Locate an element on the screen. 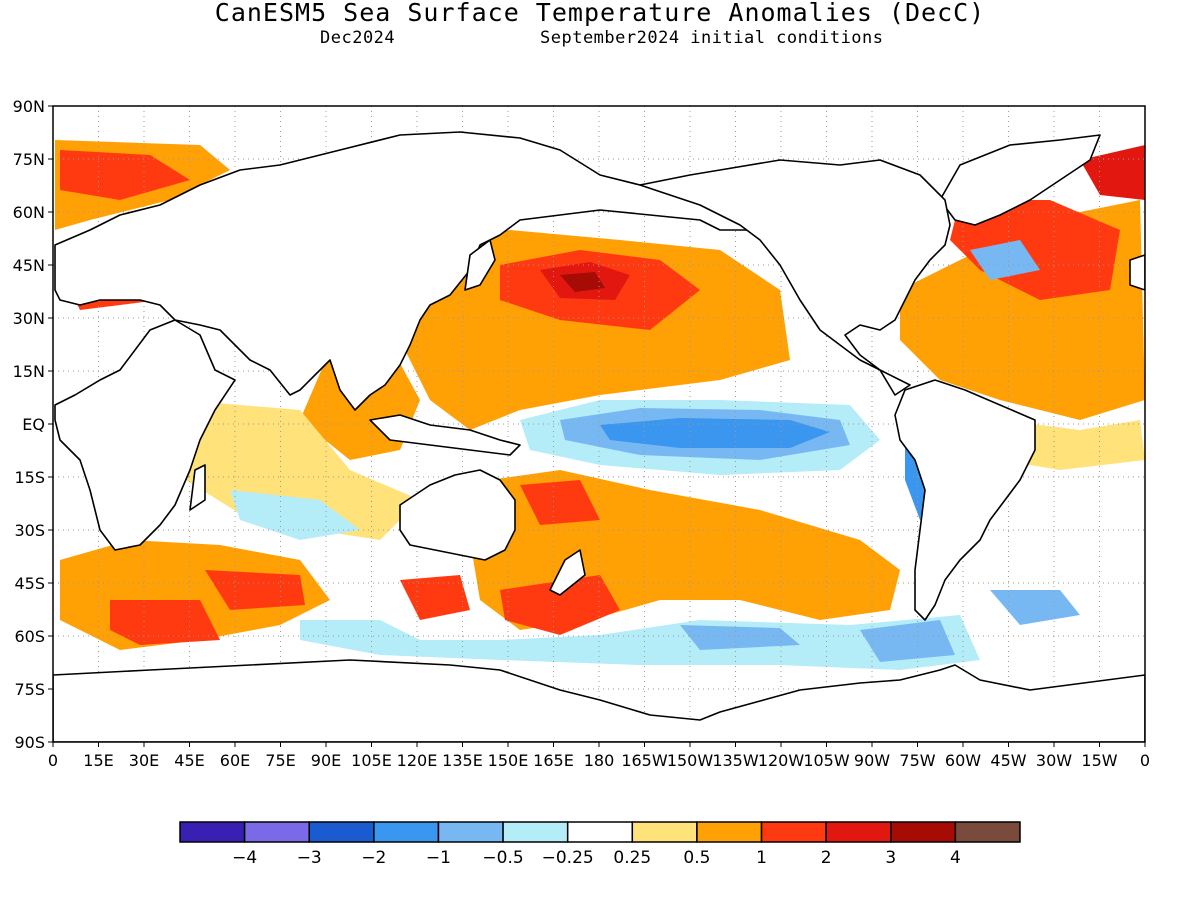 Image resolution: width=1200 pixels, height=900 pixels. lat-tick-label: 15N is located at coordinates (29, 371).